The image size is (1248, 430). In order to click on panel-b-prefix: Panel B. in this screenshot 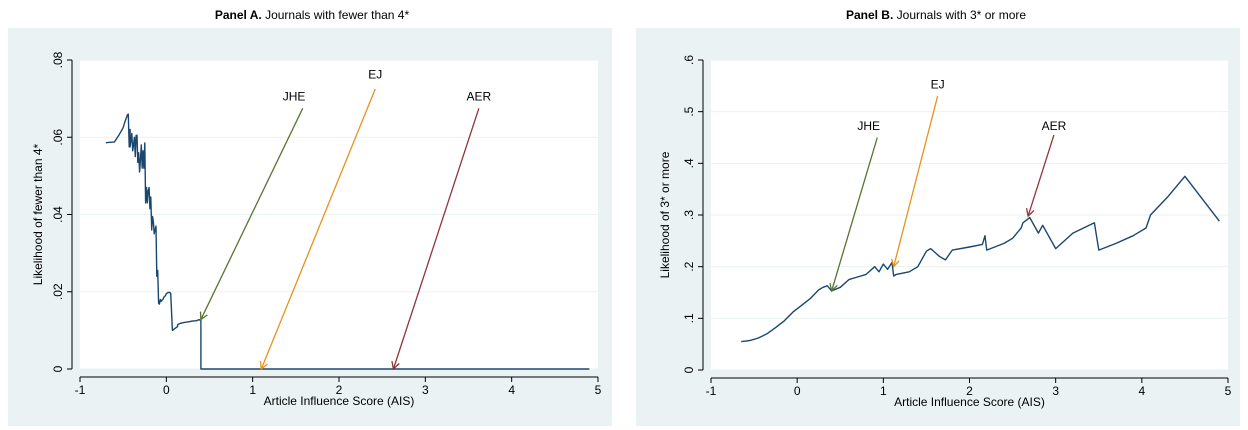, I will do `click(869, 15)`.